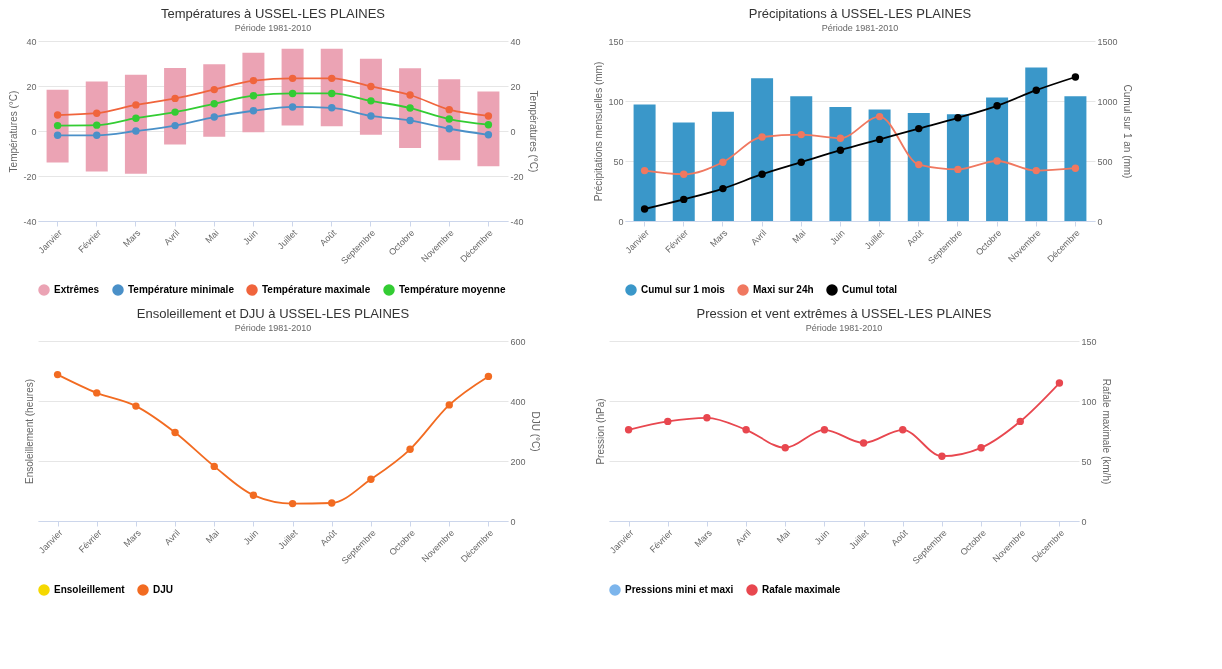 This screenshot has width=1222, height=669. I want to click on y2-tick-label: 100, so click(1089, 401).